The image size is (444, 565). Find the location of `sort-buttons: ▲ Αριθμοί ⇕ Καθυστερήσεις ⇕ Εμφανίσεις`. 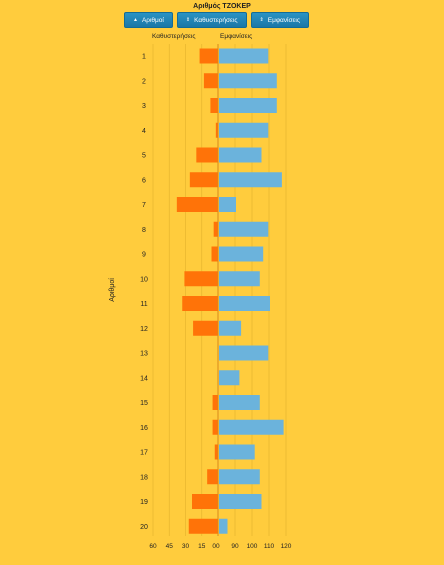

sort-buttons: ▲ Αριθμοί ⇕ Καθυστερήσεις ⇕ Εμφανίσεις is located at coordinates (216, 20).